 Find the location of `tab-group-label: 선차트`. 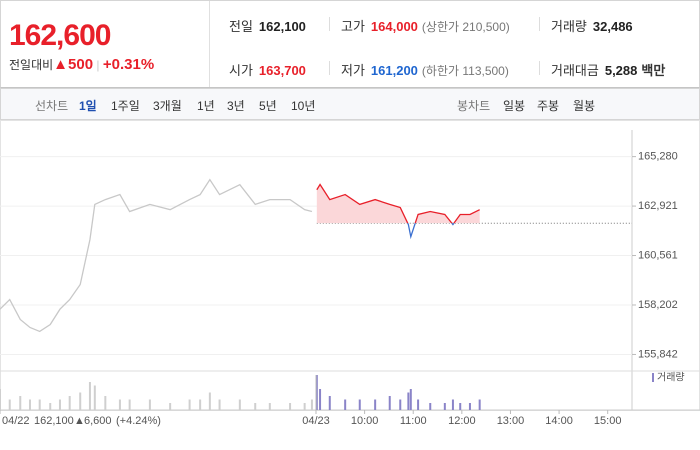

tab-group-label: 선차트 is located at coordinates (52, 106).